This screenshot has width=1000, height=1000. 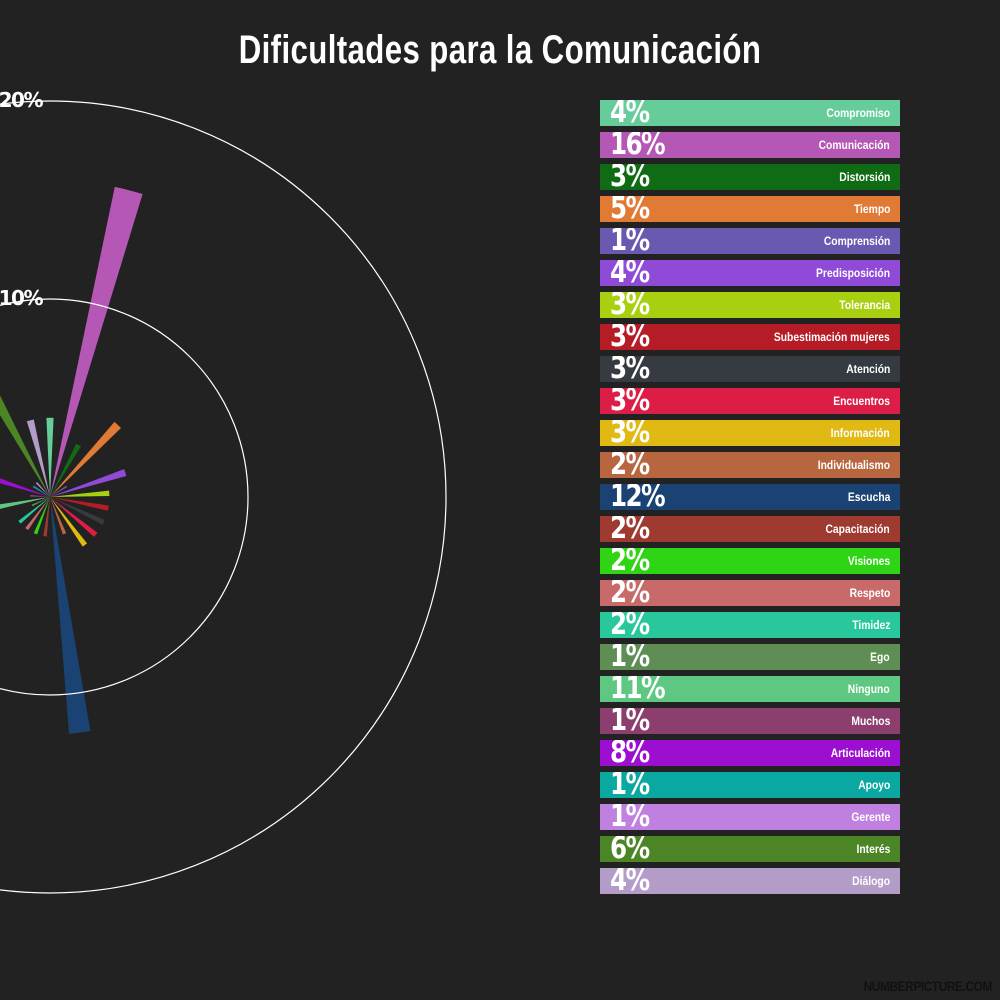 What do you see at coordinates (860, 433) in the screenshot?
I see `legend-label: Información` at bounding box center [860, 433].